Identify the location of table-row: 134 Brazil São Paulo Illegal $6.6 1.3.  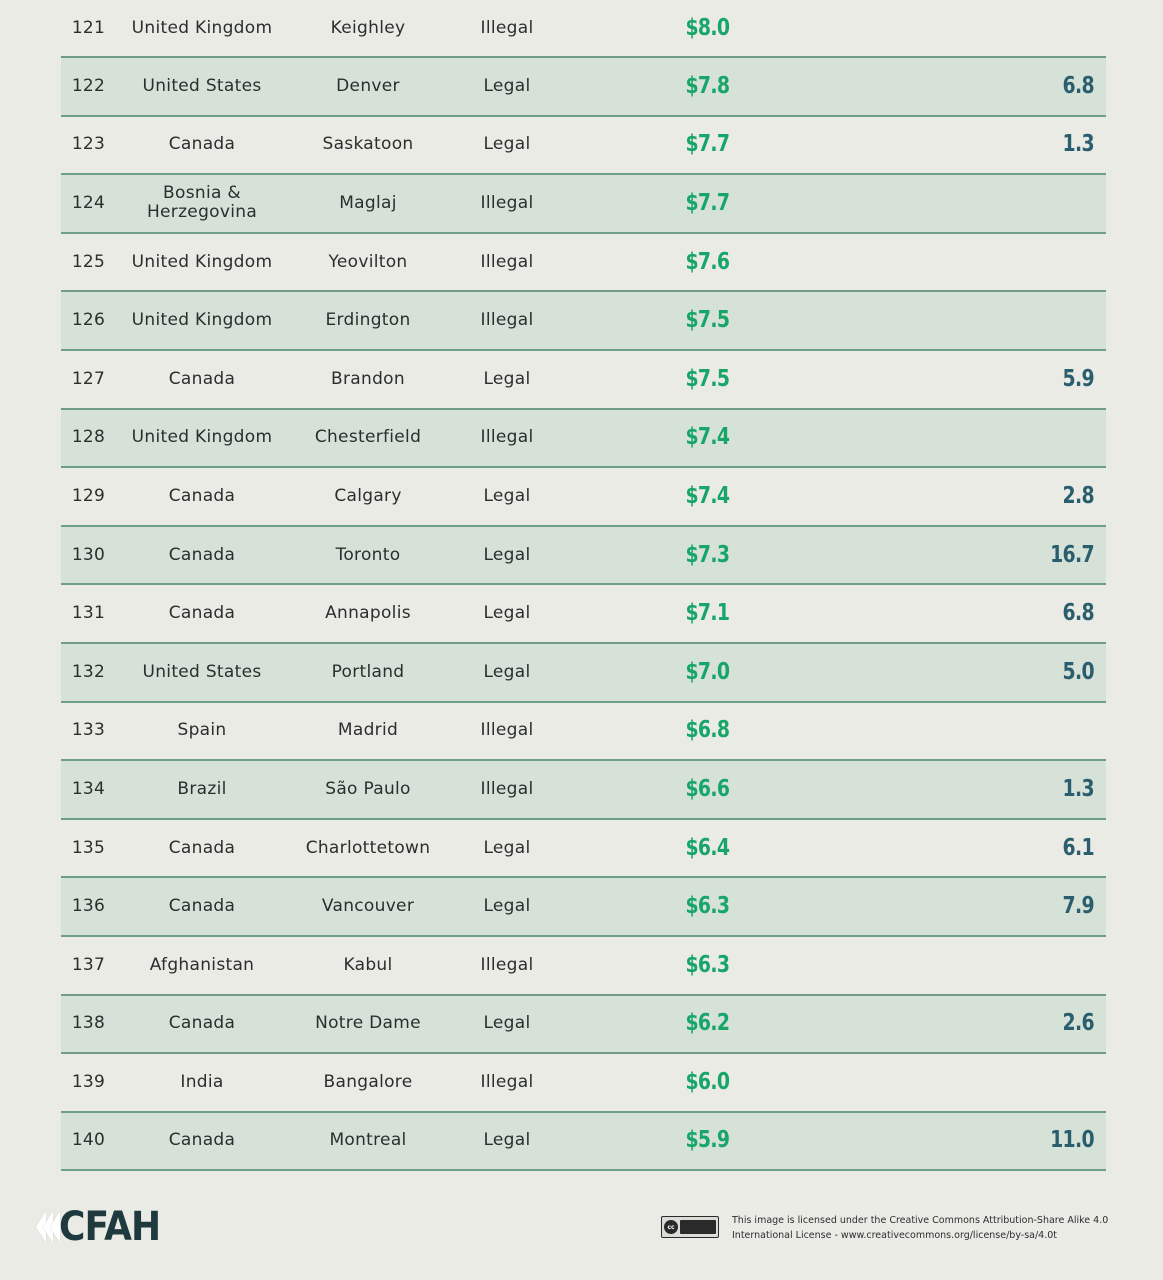
(583, 790).